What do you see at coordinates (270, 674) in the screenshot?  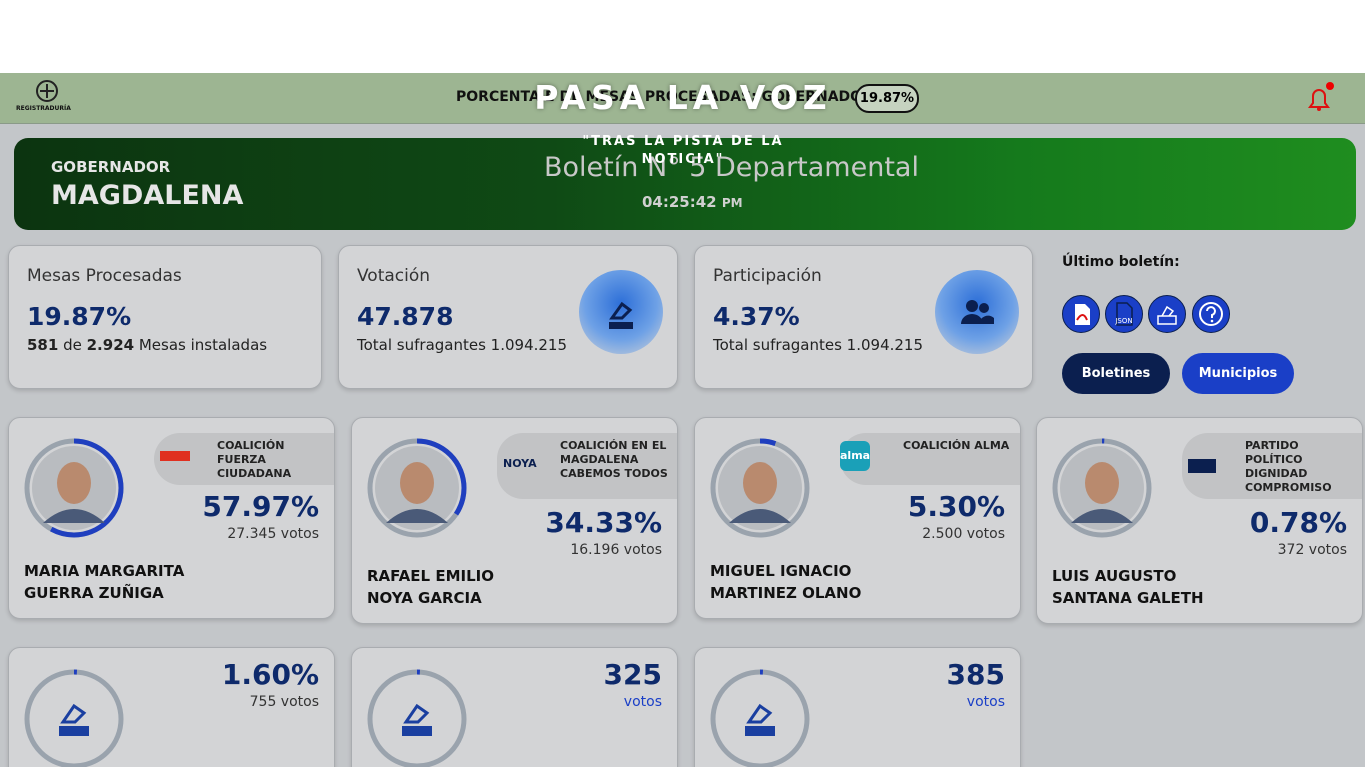 I see `other-main: 1.60%` at bounding box center [270, 674].